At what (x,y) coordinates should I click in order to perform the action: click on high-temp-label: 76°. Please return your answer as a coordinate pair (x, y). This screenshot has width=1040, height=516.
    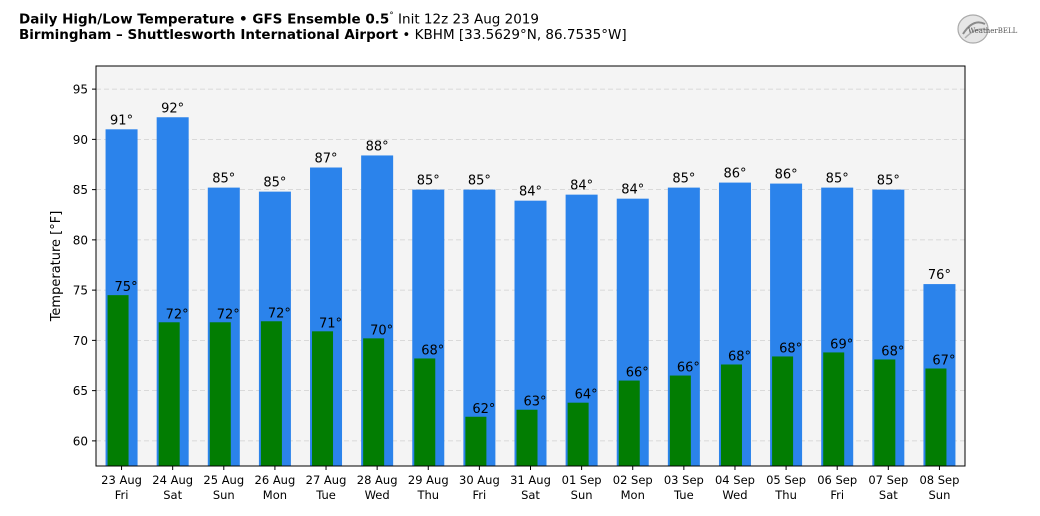
    Looking at the image, I should click on (939, 275).